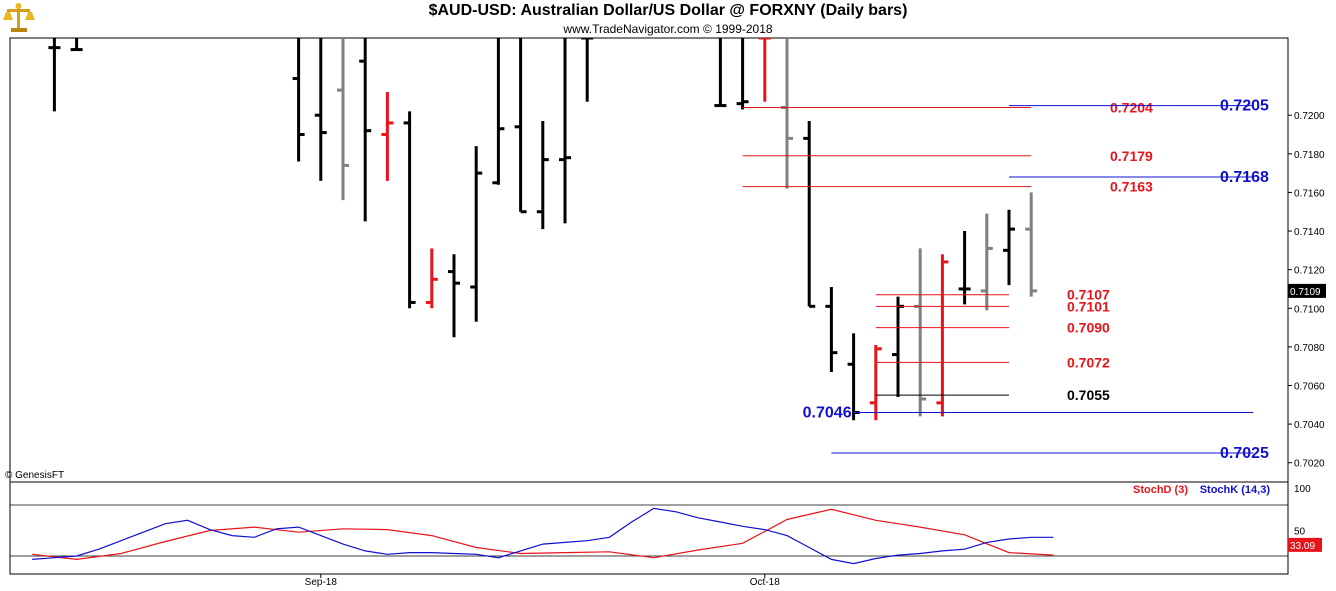  I want to click on price-level-label: 0.7179, so click(1131, 156).